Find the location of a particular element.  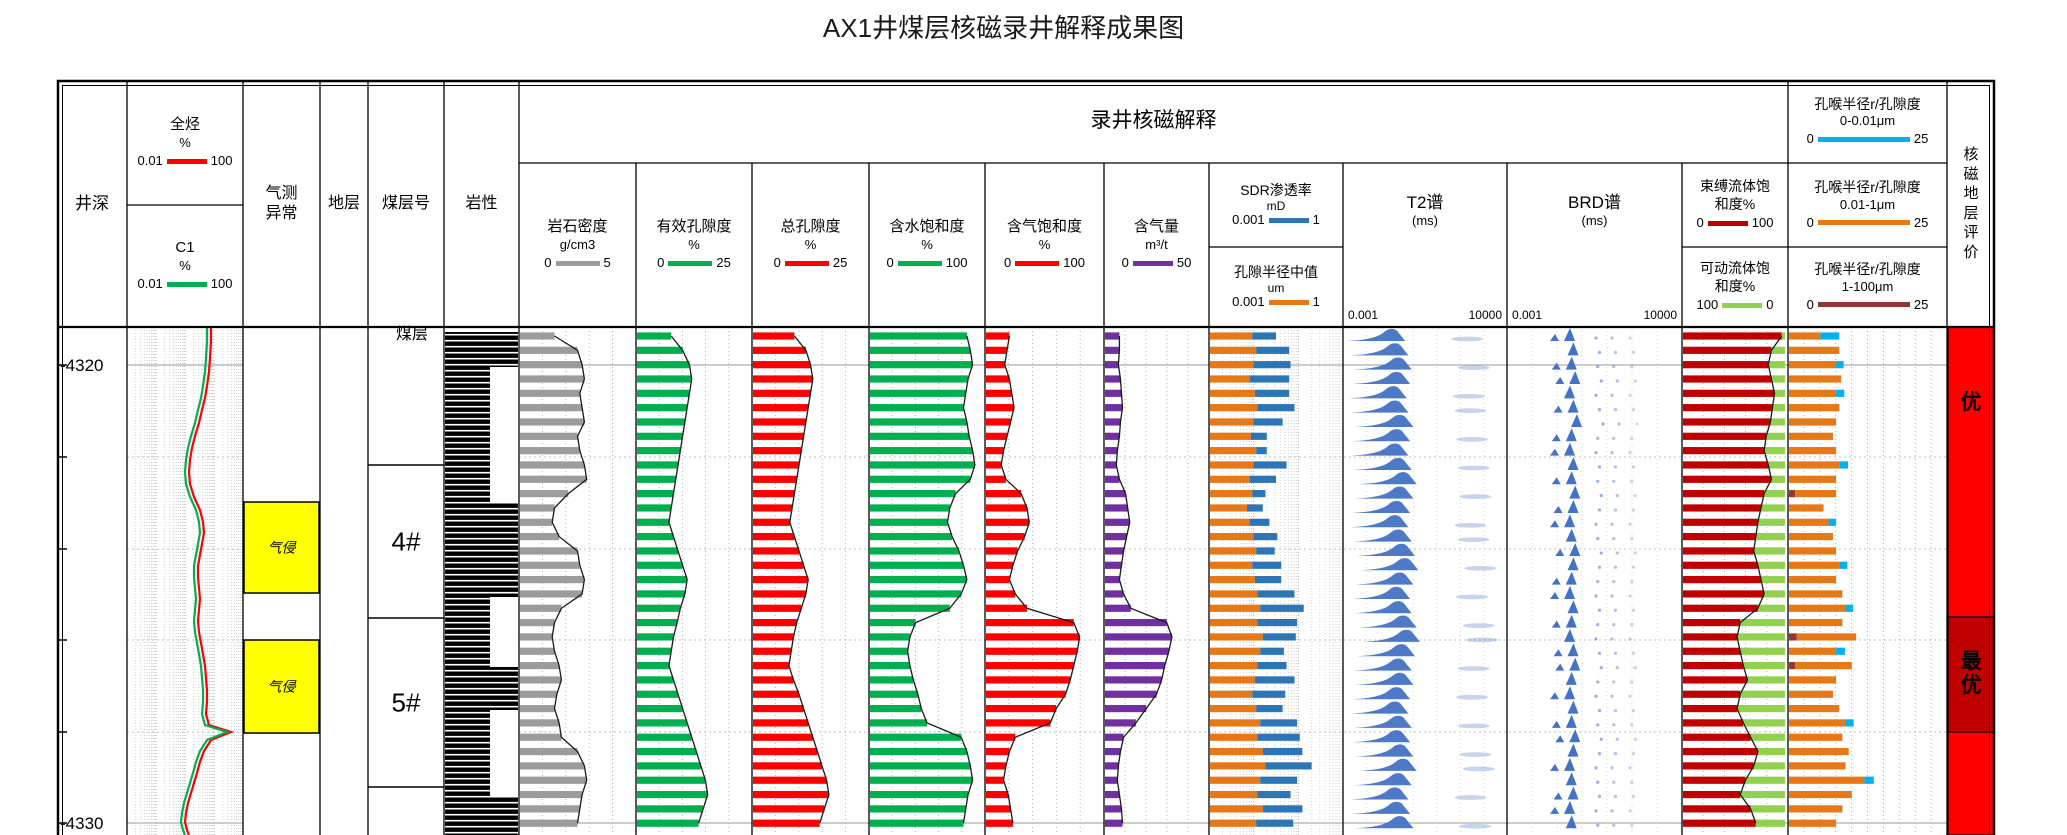

seam-number-partial-label: 煤层 is located at coordinates (412, 334).